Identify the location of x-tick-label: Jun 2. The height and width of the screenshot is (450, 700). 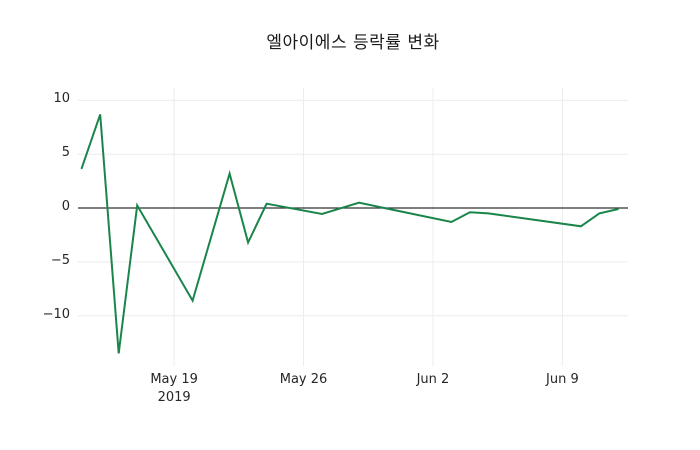
(433, 379).